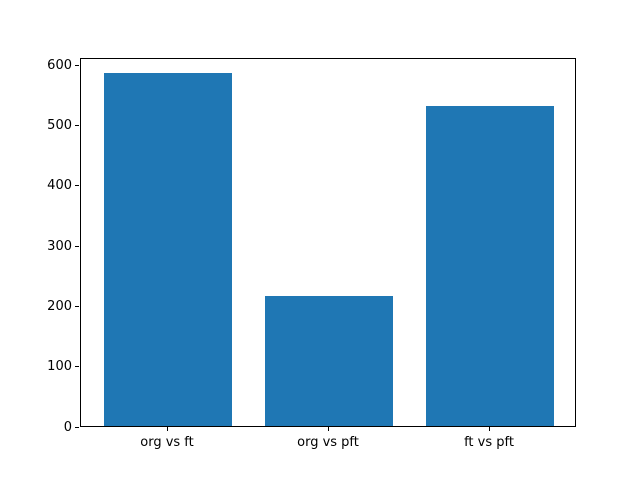 The height and width of the screenshot is (480, 640). What do you see at coordinates (59, 246) in the screenshot?
I see `y-tick-label: 300` at bounding box center [59, 246].